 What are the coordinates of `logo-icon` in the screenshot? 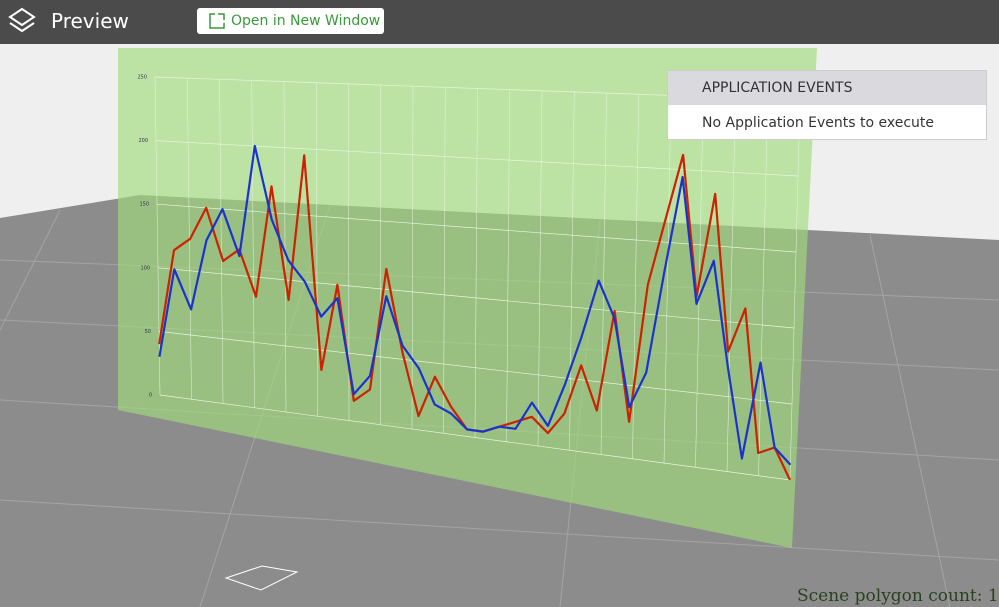 It's located at (22, 20).